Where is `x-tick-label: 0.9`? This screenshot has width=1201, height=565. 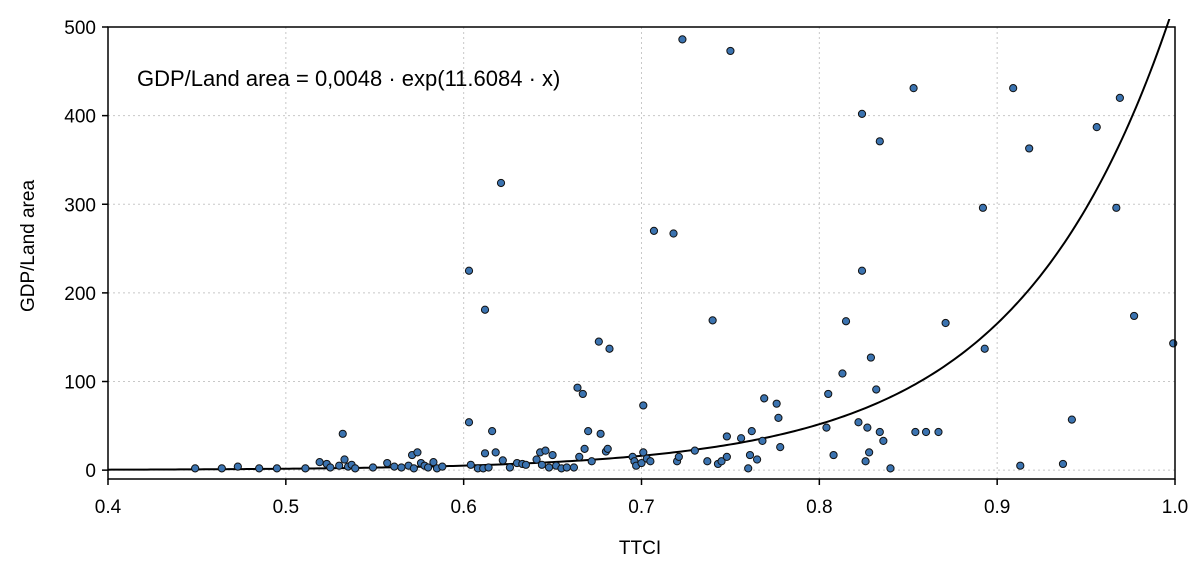
x-tick-label: 0.9 is located at coordinates (997, 507).